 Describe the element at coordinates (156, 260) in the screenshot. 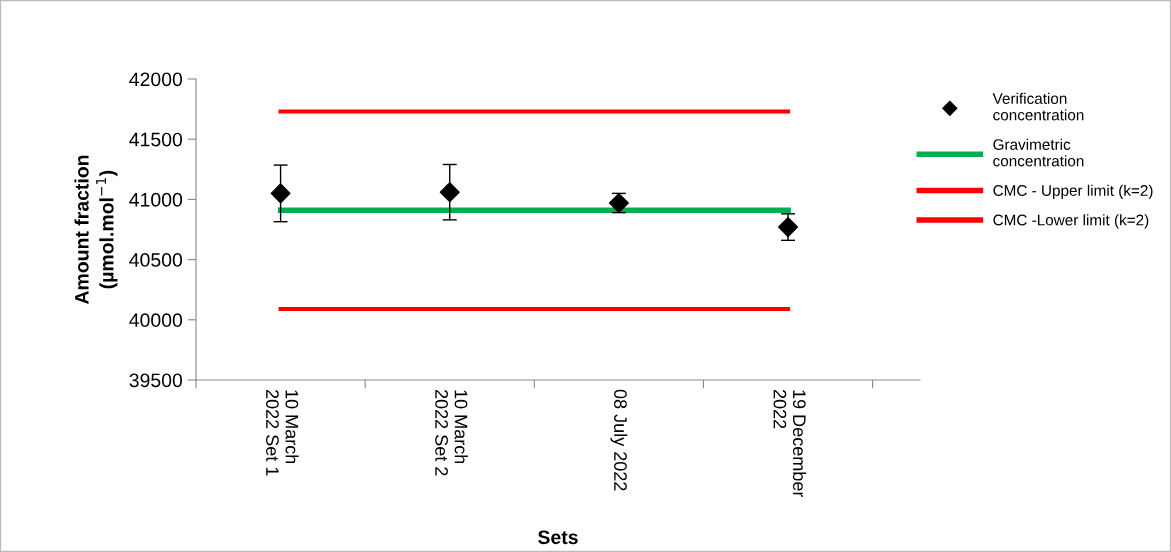

I see `y-tick-label: 40500` at that location.